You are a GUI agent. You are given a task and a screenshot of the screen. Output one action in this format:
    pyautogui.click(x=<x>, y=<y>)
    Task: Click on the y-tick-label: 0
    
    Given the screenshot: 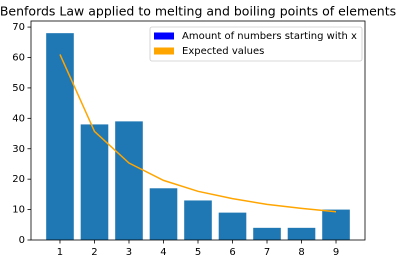 What is the action you would take?
    pyautogui.click(x=22, y=240)
    